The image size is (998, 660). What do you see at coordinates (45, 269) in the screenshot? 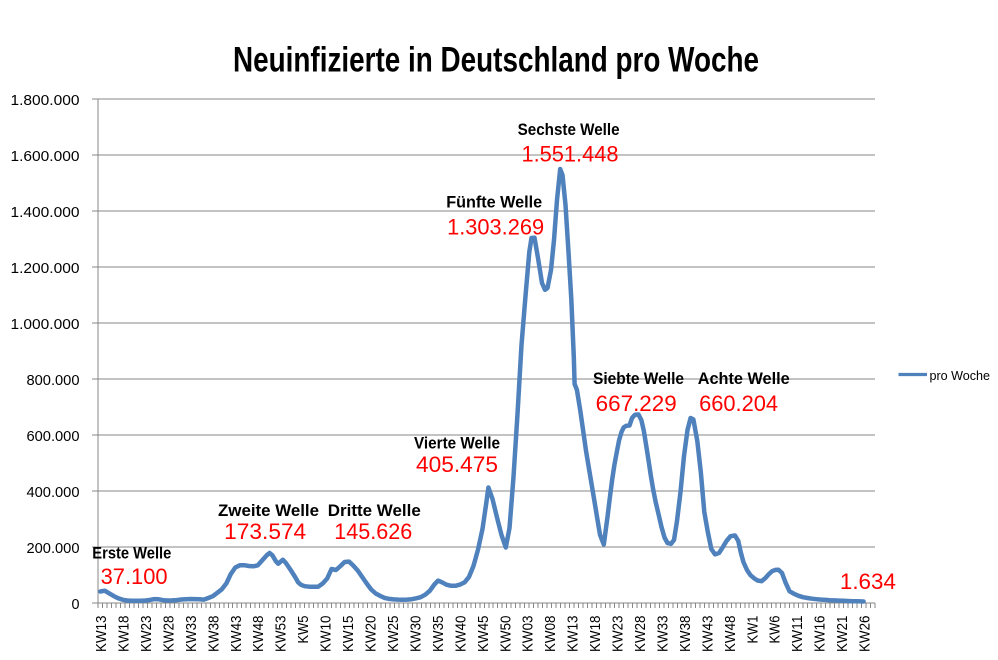
I see `svg-text: 1.200.000` at bounding box center [45, 269].